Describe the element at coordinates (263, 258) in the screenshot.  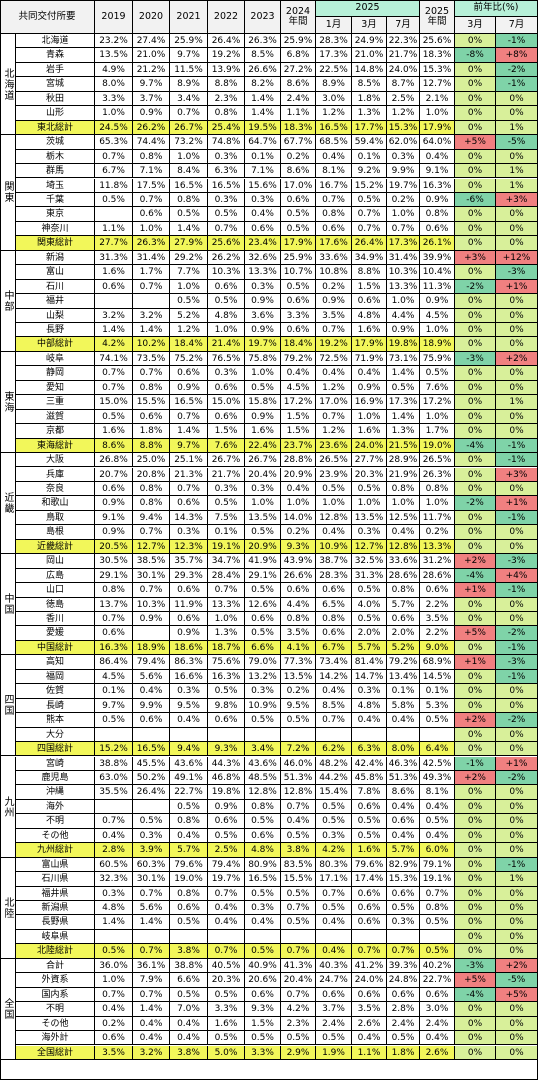
I see `value-cell: 32.6%` at that location.